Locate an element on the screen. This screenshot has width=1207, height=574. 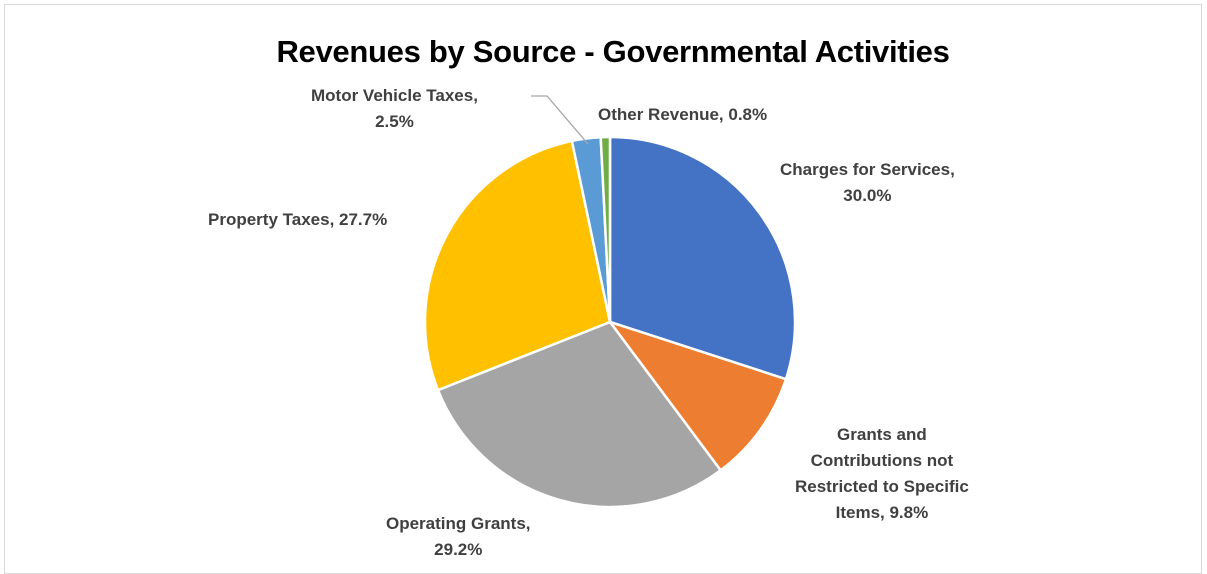
label-property-taxes: Property Taxes, 27.7% is located at coordinates (297, 220).